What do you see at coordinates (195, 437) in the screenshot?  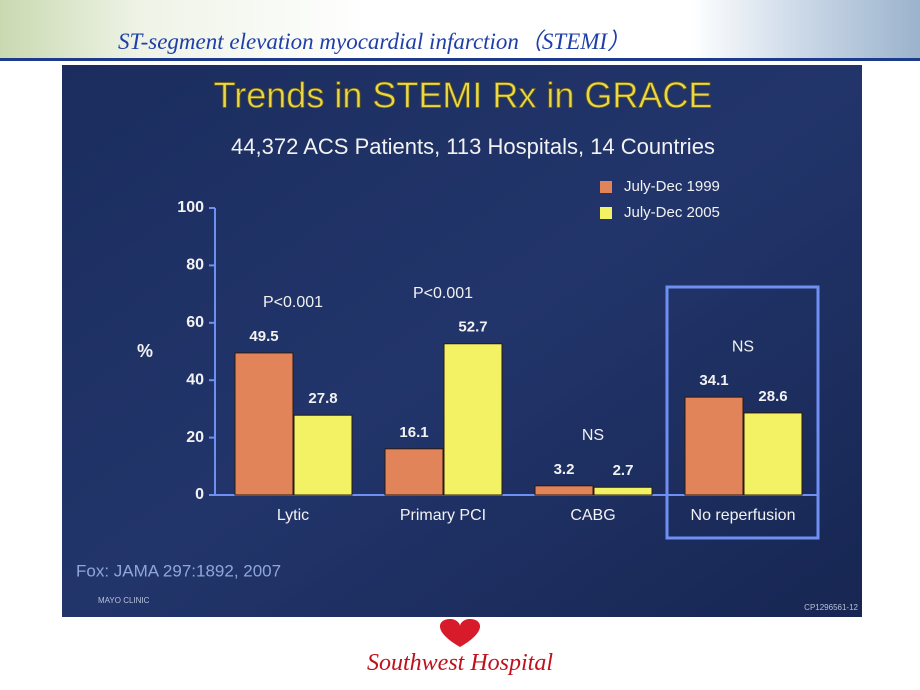 I see `y-tick-label: 20` at bounding box center [195, 437].